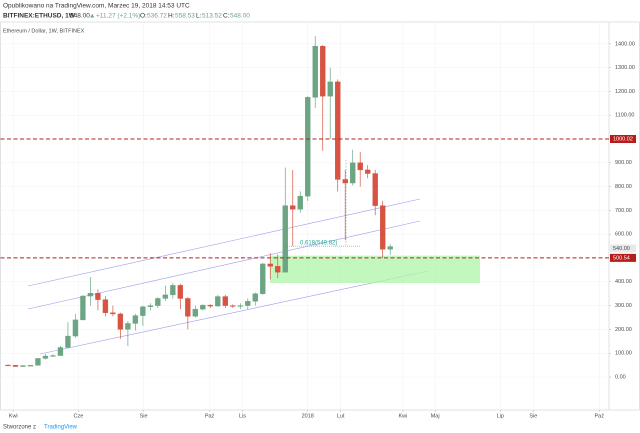 The width and height of the screenshot is (640, 433). Describe the element at coordinates (44, 31) in the screenshot. I see `chart-title: Ethereum / Dollar, 1W, BITFINEX` at that location.